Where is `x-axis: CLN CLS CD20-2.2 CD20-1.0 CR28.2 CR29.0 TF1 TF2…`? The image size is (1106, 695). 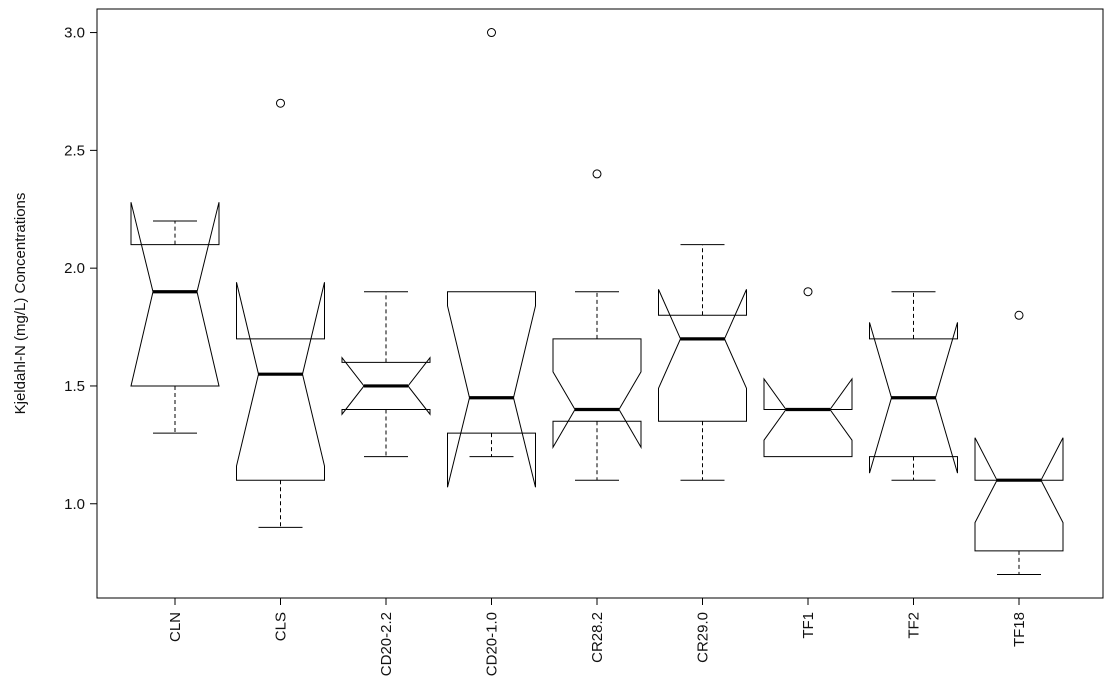
x-axis: CLN CLS CD20-2.2 CD20-1.0 CR28.2 CR29.0 TF1 TF2… is located at coordinates (597, 637).